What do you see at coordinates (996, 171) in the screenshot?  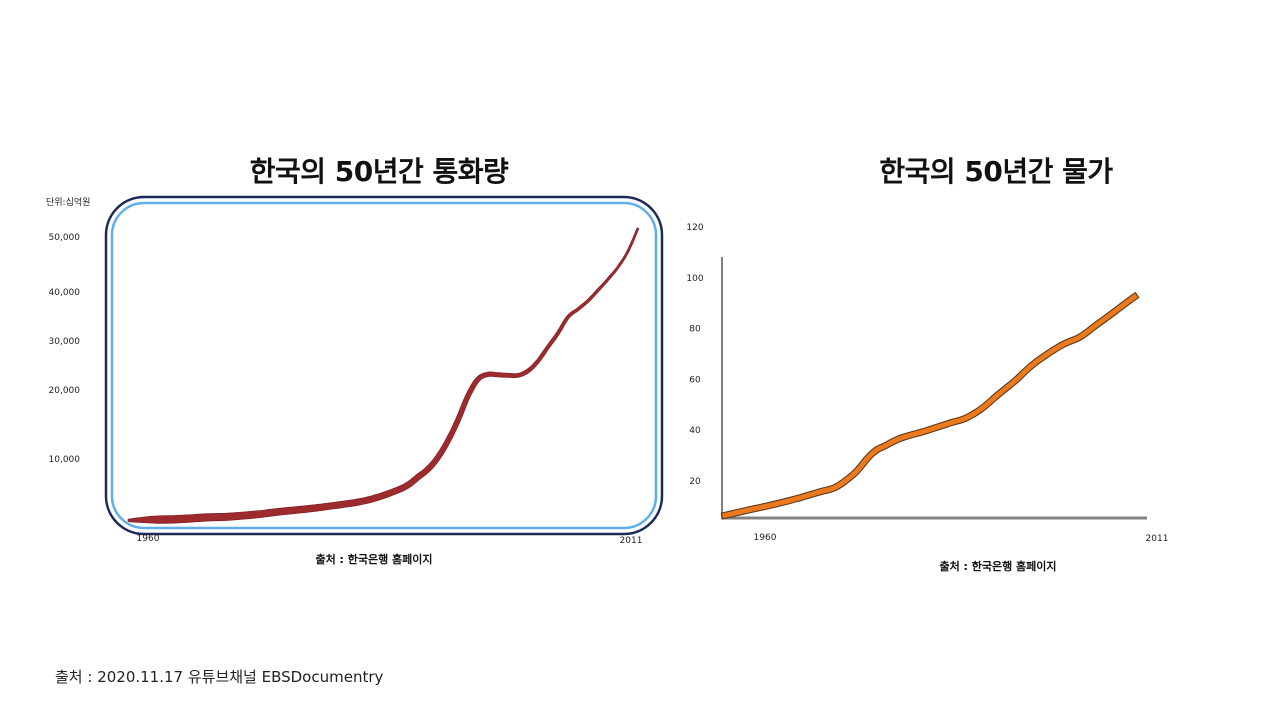 I see `price-chart-title: 한국의 50년간 물가` at bounding box center [996, 171].